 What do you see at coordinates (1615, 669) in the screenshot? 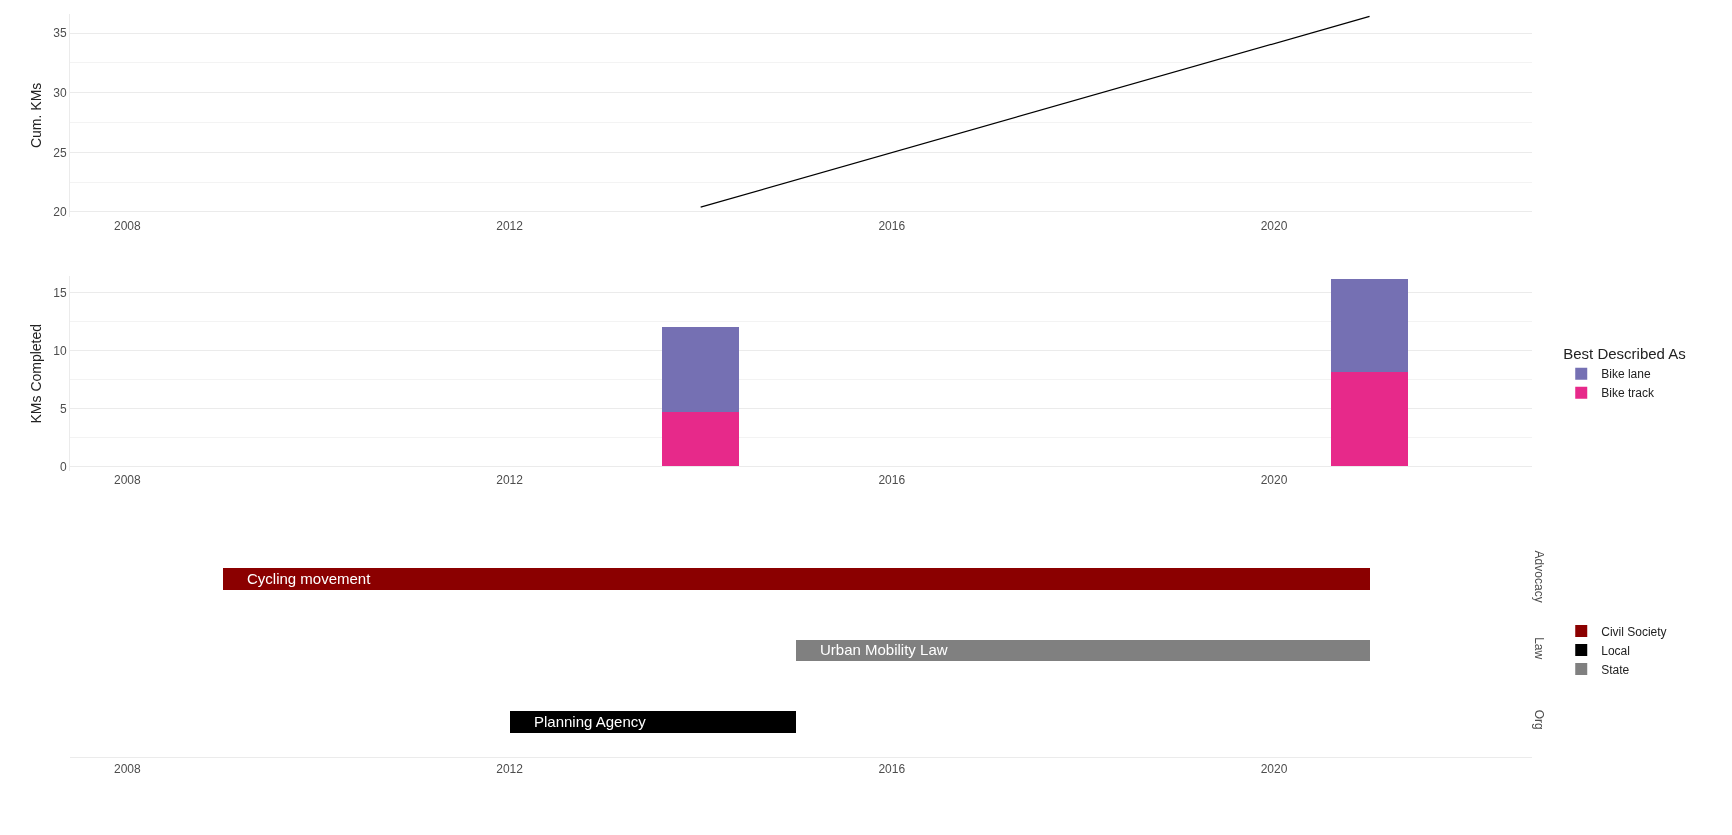
I see `legend-label: State` at bounding box center [1615, 669].